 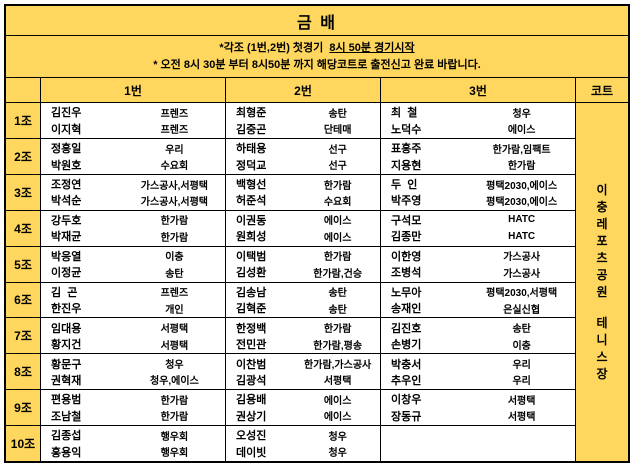 I want to click on match-cell-group4-col3: 구석모 HATC 김종만 HATC, so click(x=478, y=228).